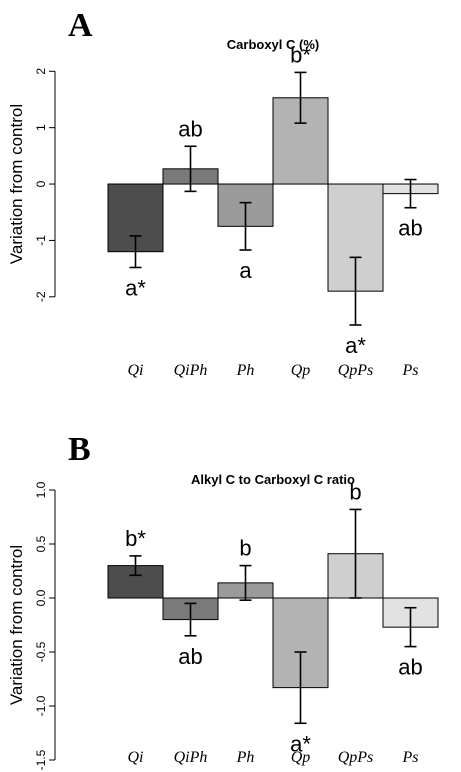 The height and width of the screenshot is (772, 461). What do you see at coordinates (79, 449) in the screenshot?
I see `panel-letter: B` at bounding box center [79, 449].